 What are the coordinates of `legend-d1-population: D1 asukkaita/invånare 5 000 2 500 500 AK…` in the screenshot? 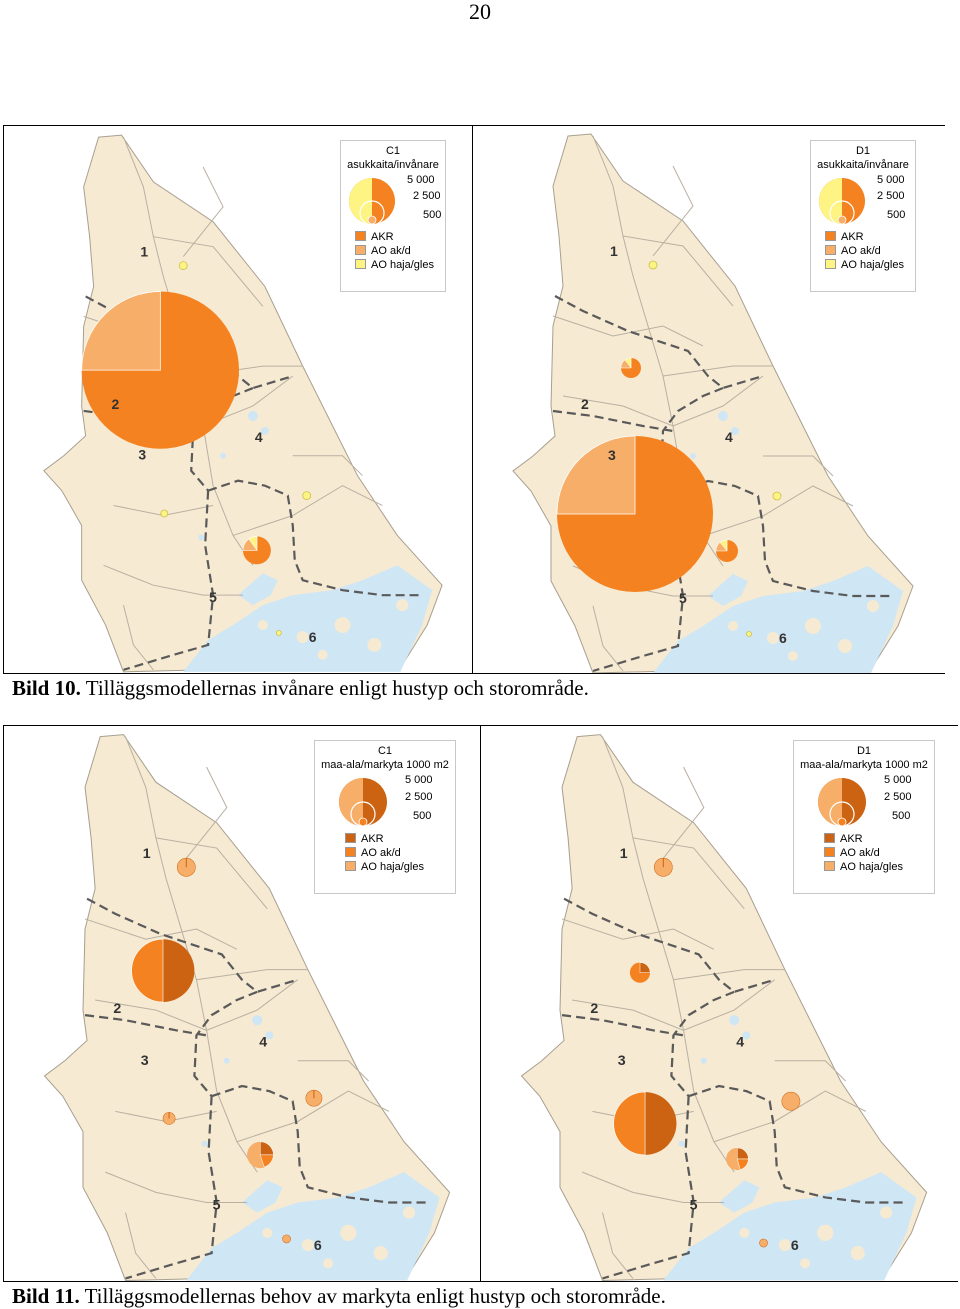 It's located at (863, 216).